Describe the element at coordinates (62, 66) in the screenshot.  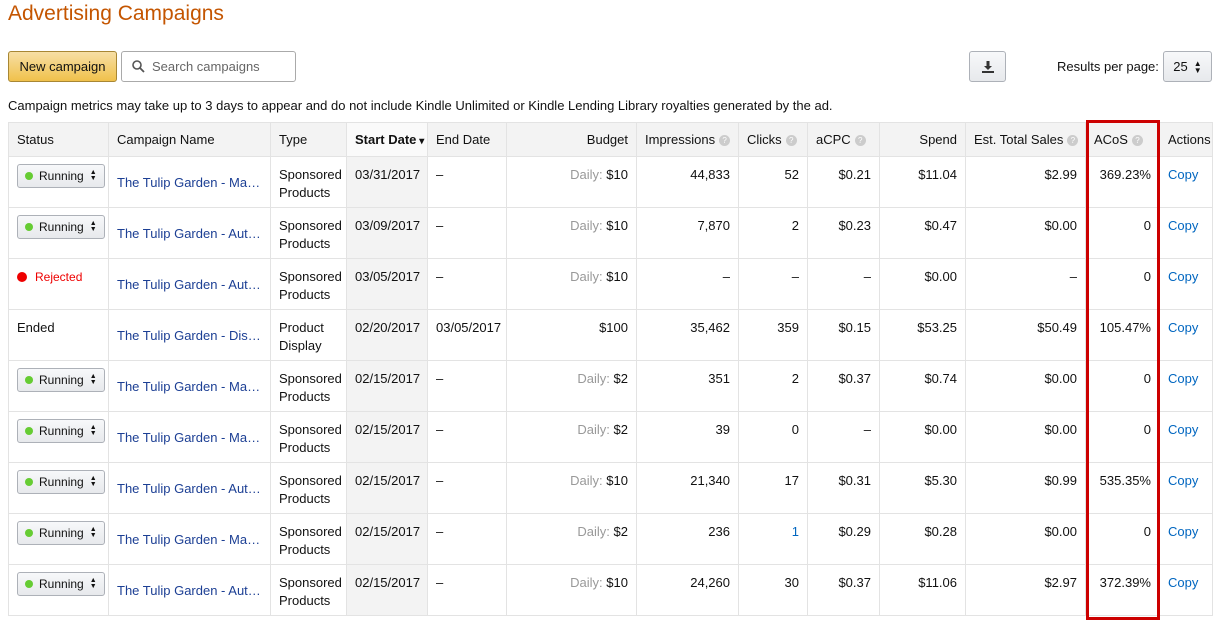
I see `new-campaign-button: New campaign` at that location.